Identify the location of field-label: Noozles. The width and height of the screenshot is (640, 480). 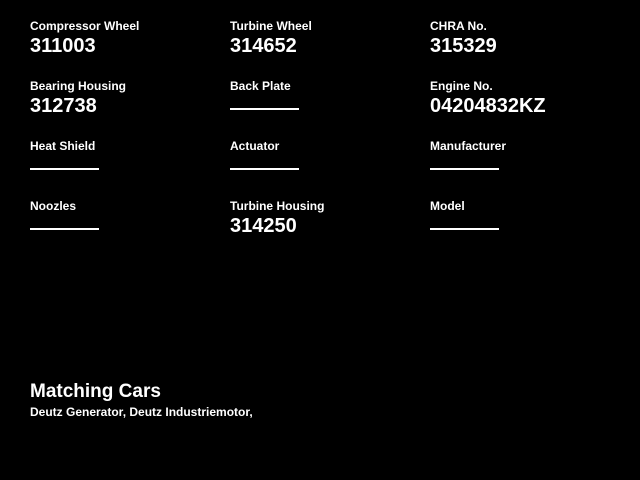
(53, 206).